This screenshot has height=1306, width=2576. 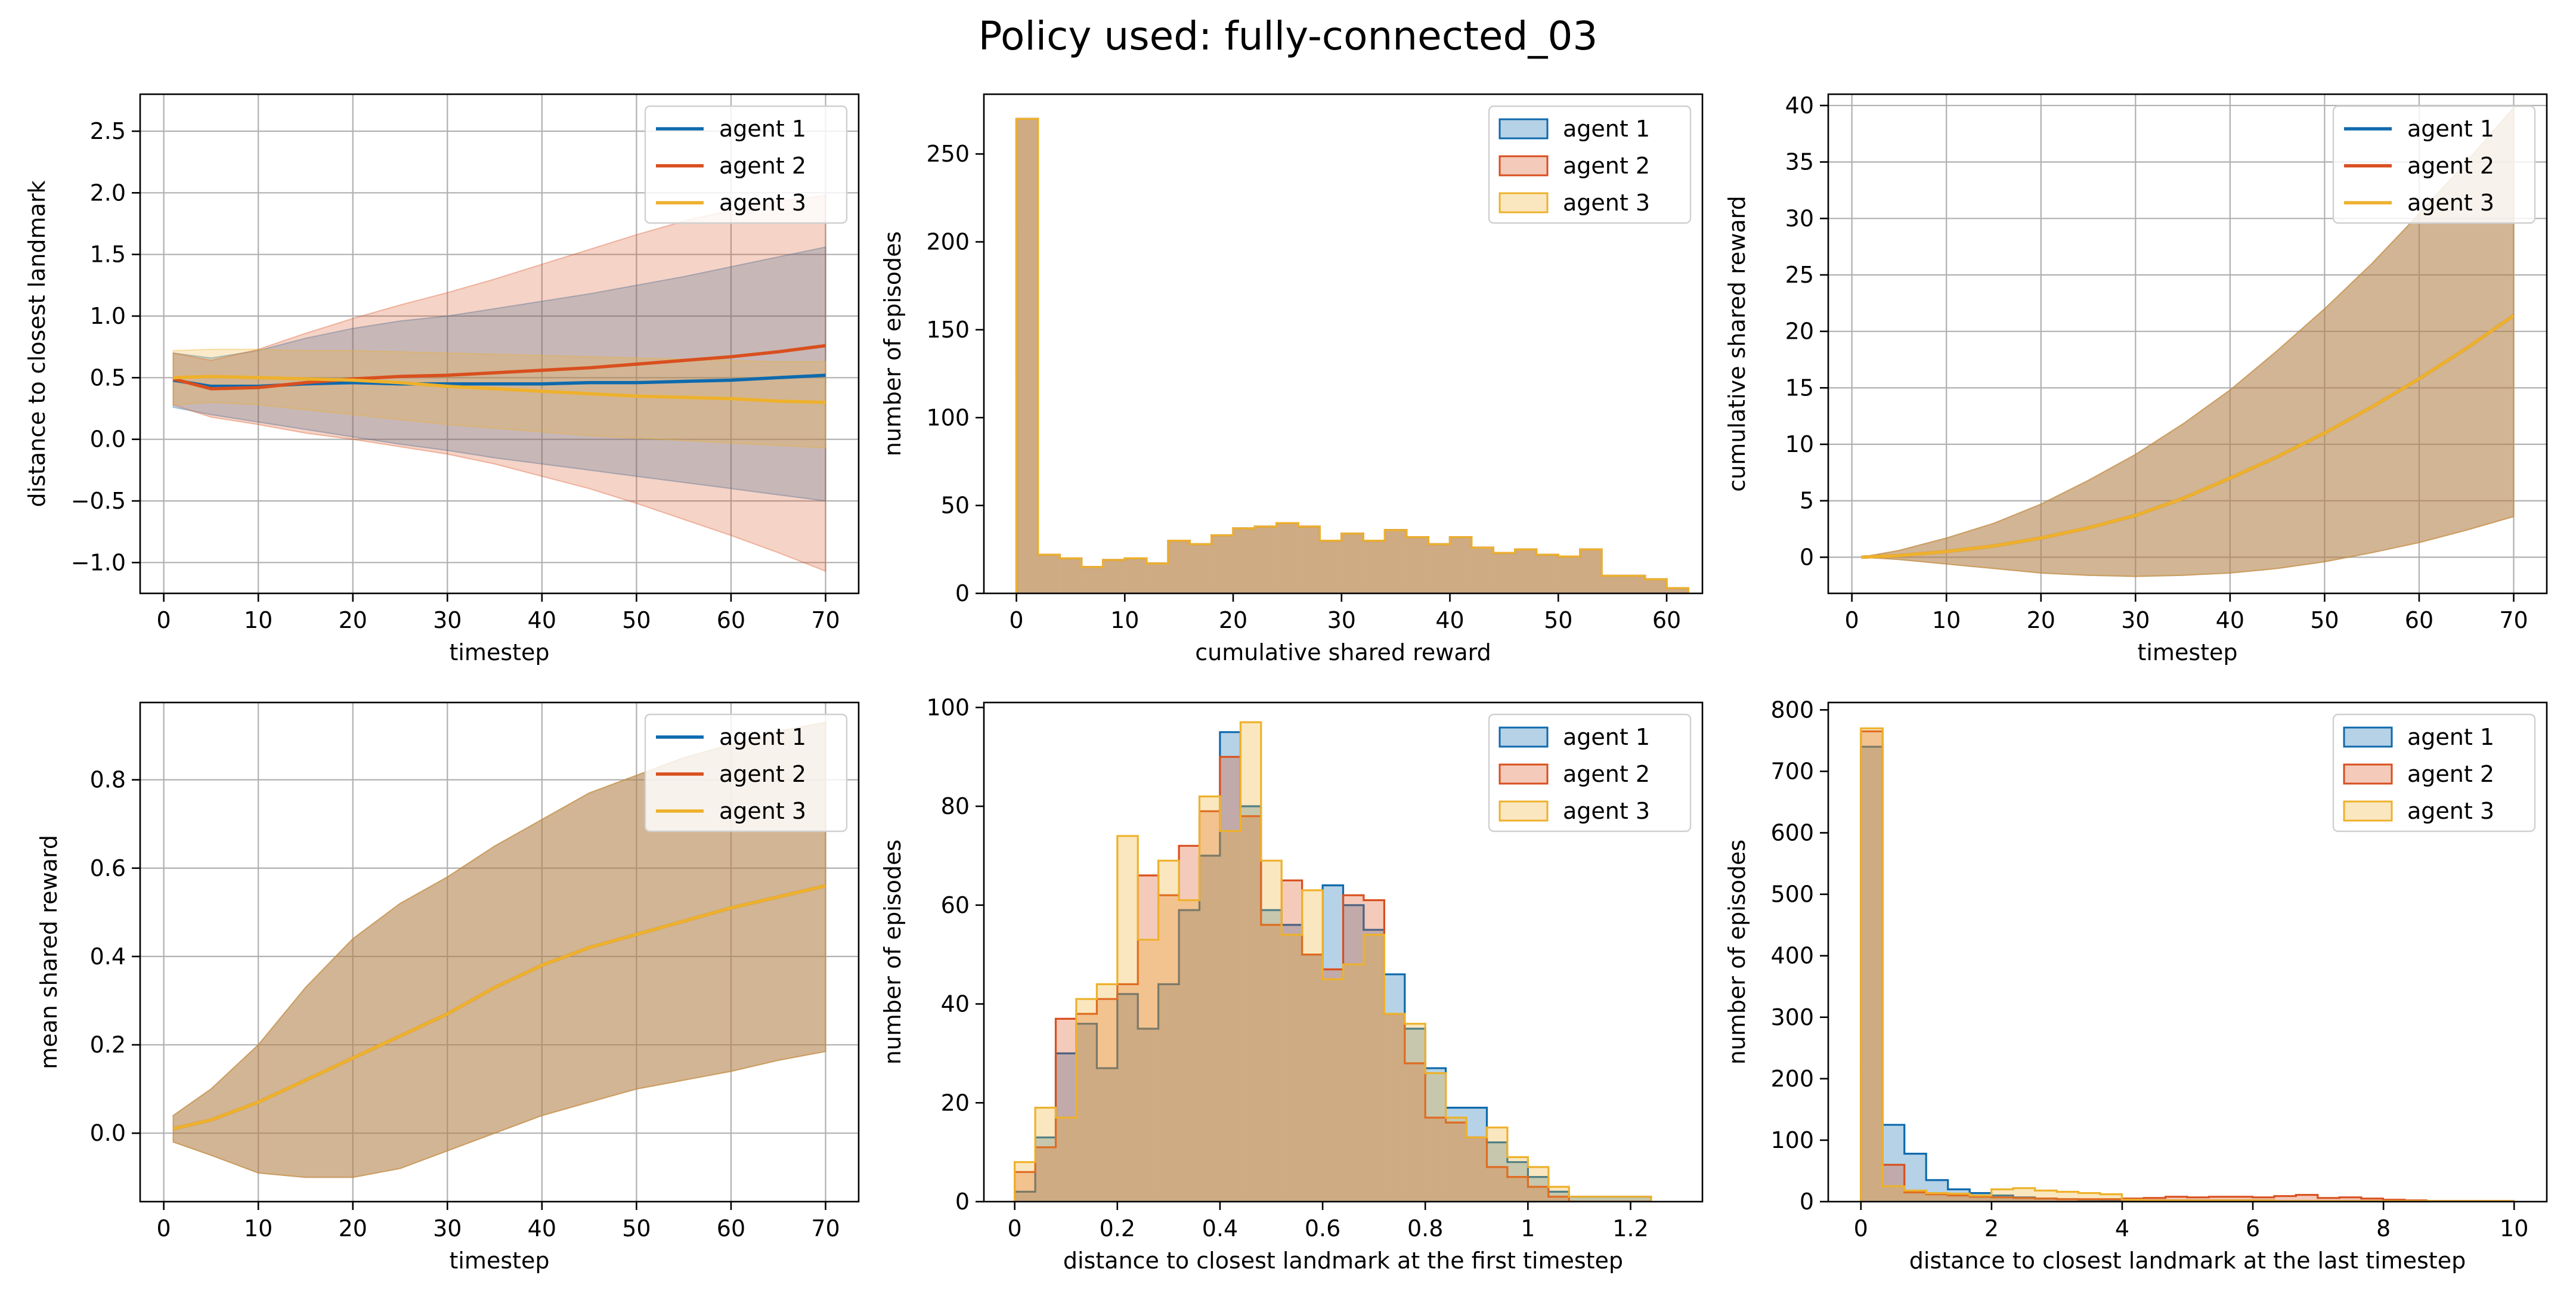 What do you see at coordinates (1792, 710) in the screenshot?
I see `y-tick-label: 800` at bounding box center [1792, 710].